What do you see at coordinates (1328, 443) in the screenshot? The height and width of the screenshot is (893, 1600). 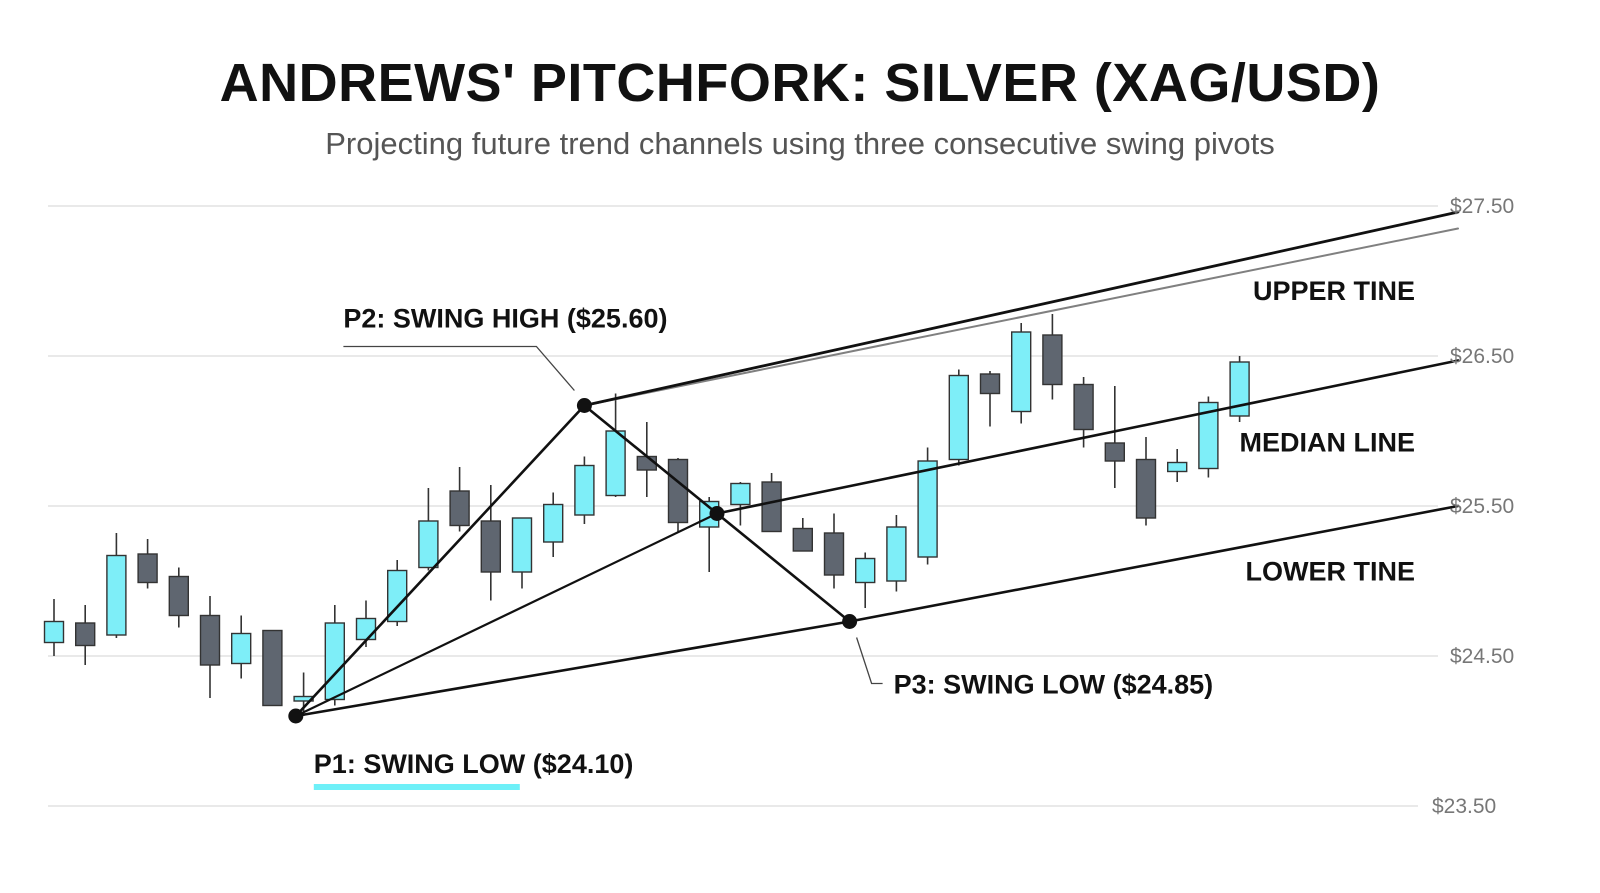 I see `median-label: MEDIAN LINE` at bounding box center [1328, 443].